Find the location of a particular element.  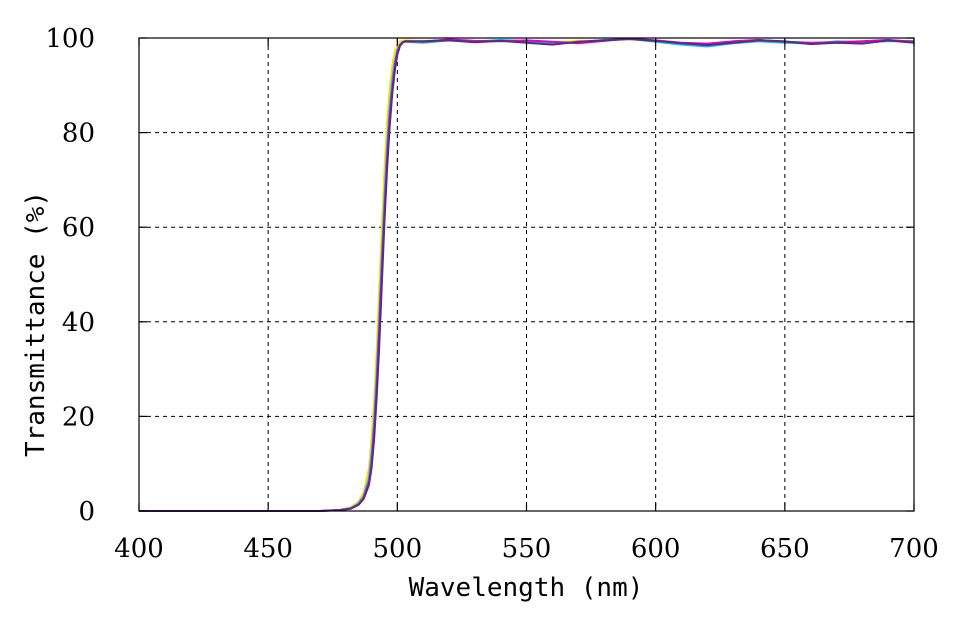

x-axis-label: Wavelength (nm) is located at coordinates (526, 588).